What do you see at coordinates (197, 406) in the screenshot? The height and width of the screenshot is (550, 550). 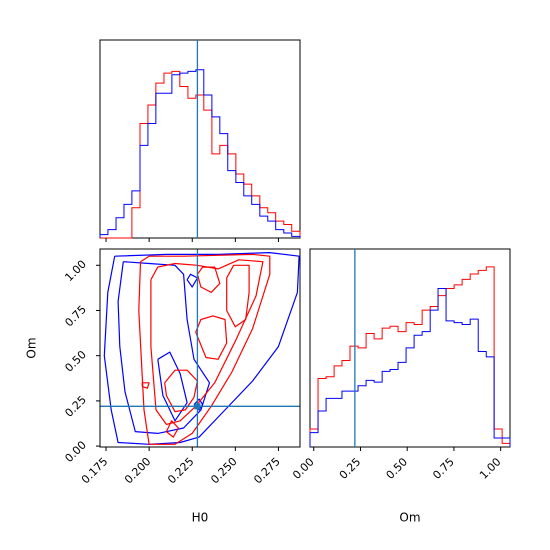 I see `joint-truth-marker` at bounding box center [197, 406].